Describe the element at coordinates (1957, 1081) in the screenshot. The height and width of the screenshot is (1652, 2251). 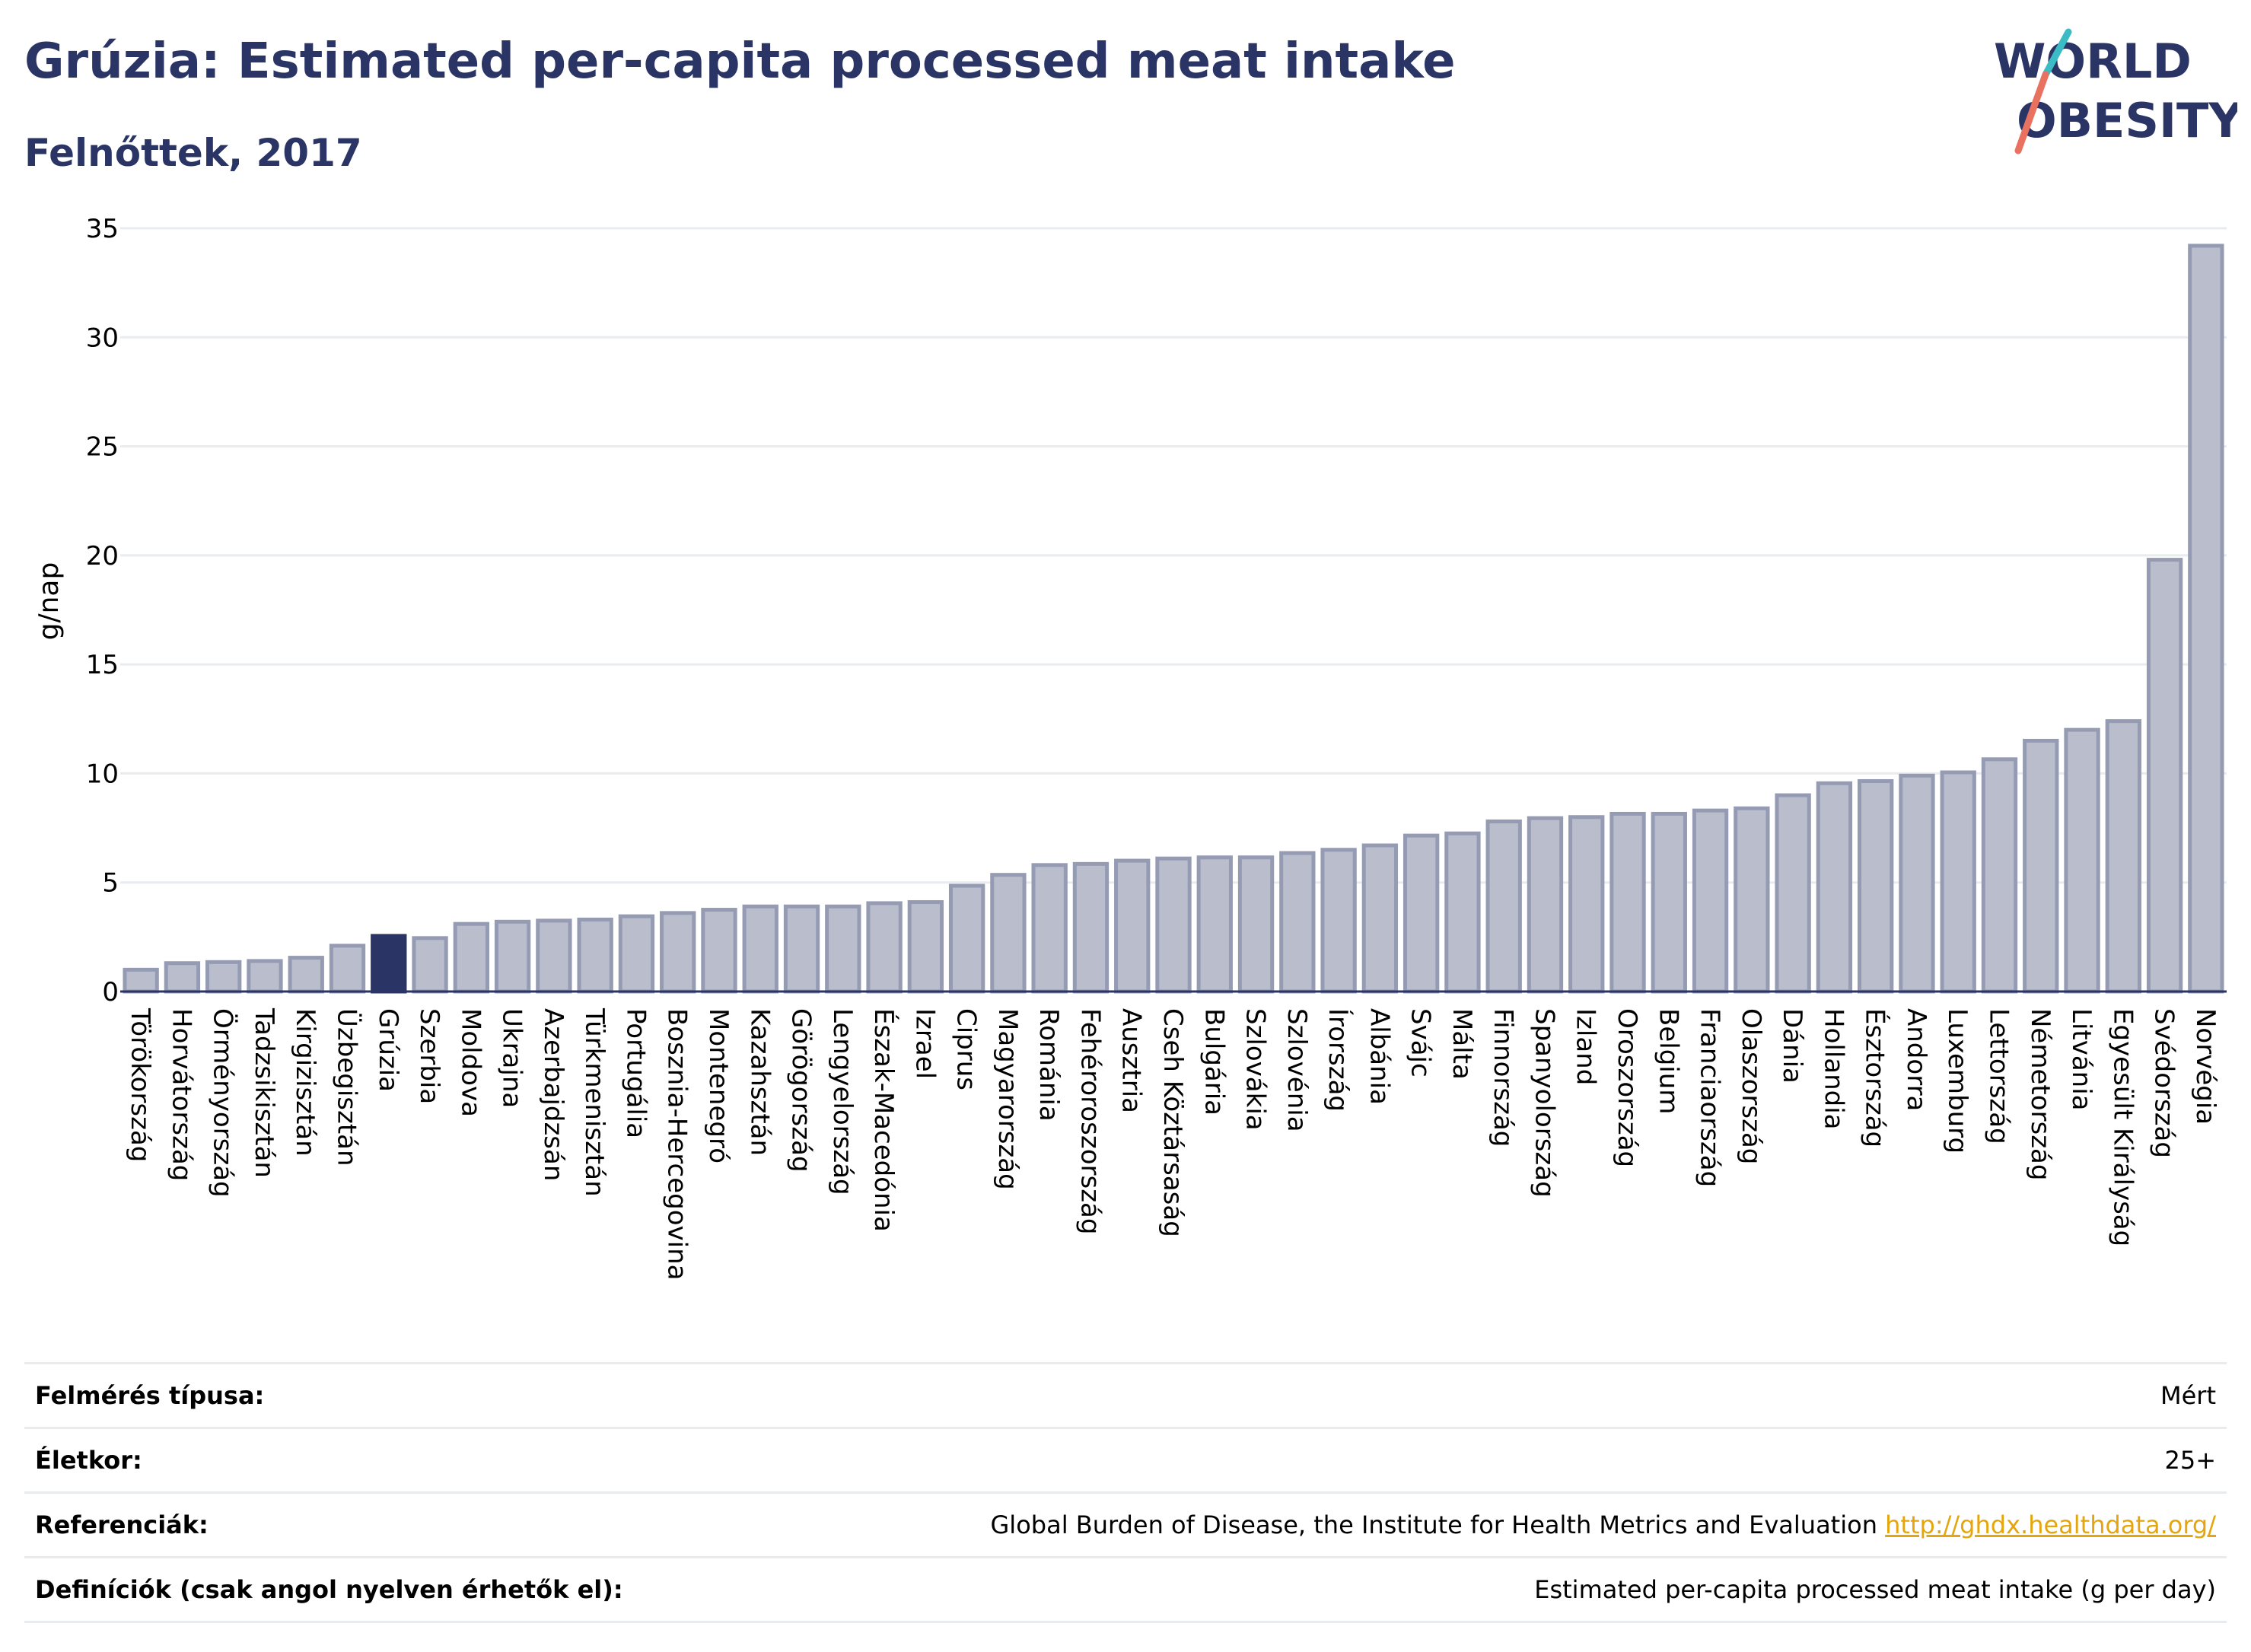
I see `x-tick-label: Luxemburg` at that location.